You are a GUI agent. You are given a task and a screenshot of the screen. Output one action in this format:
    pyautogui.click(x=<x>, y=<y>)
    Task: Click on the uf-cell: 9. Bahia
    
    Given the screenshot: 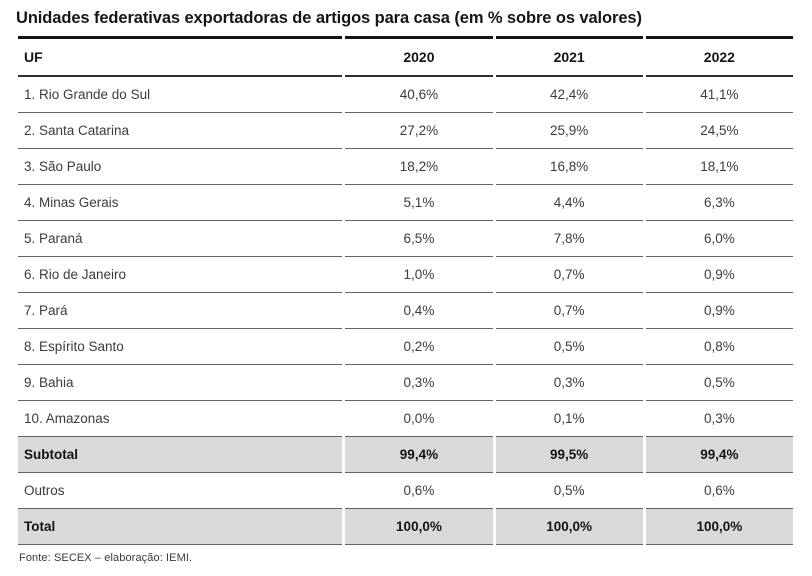 What is the action you would take?
    pyautogui.click(x=180, y=383)
    